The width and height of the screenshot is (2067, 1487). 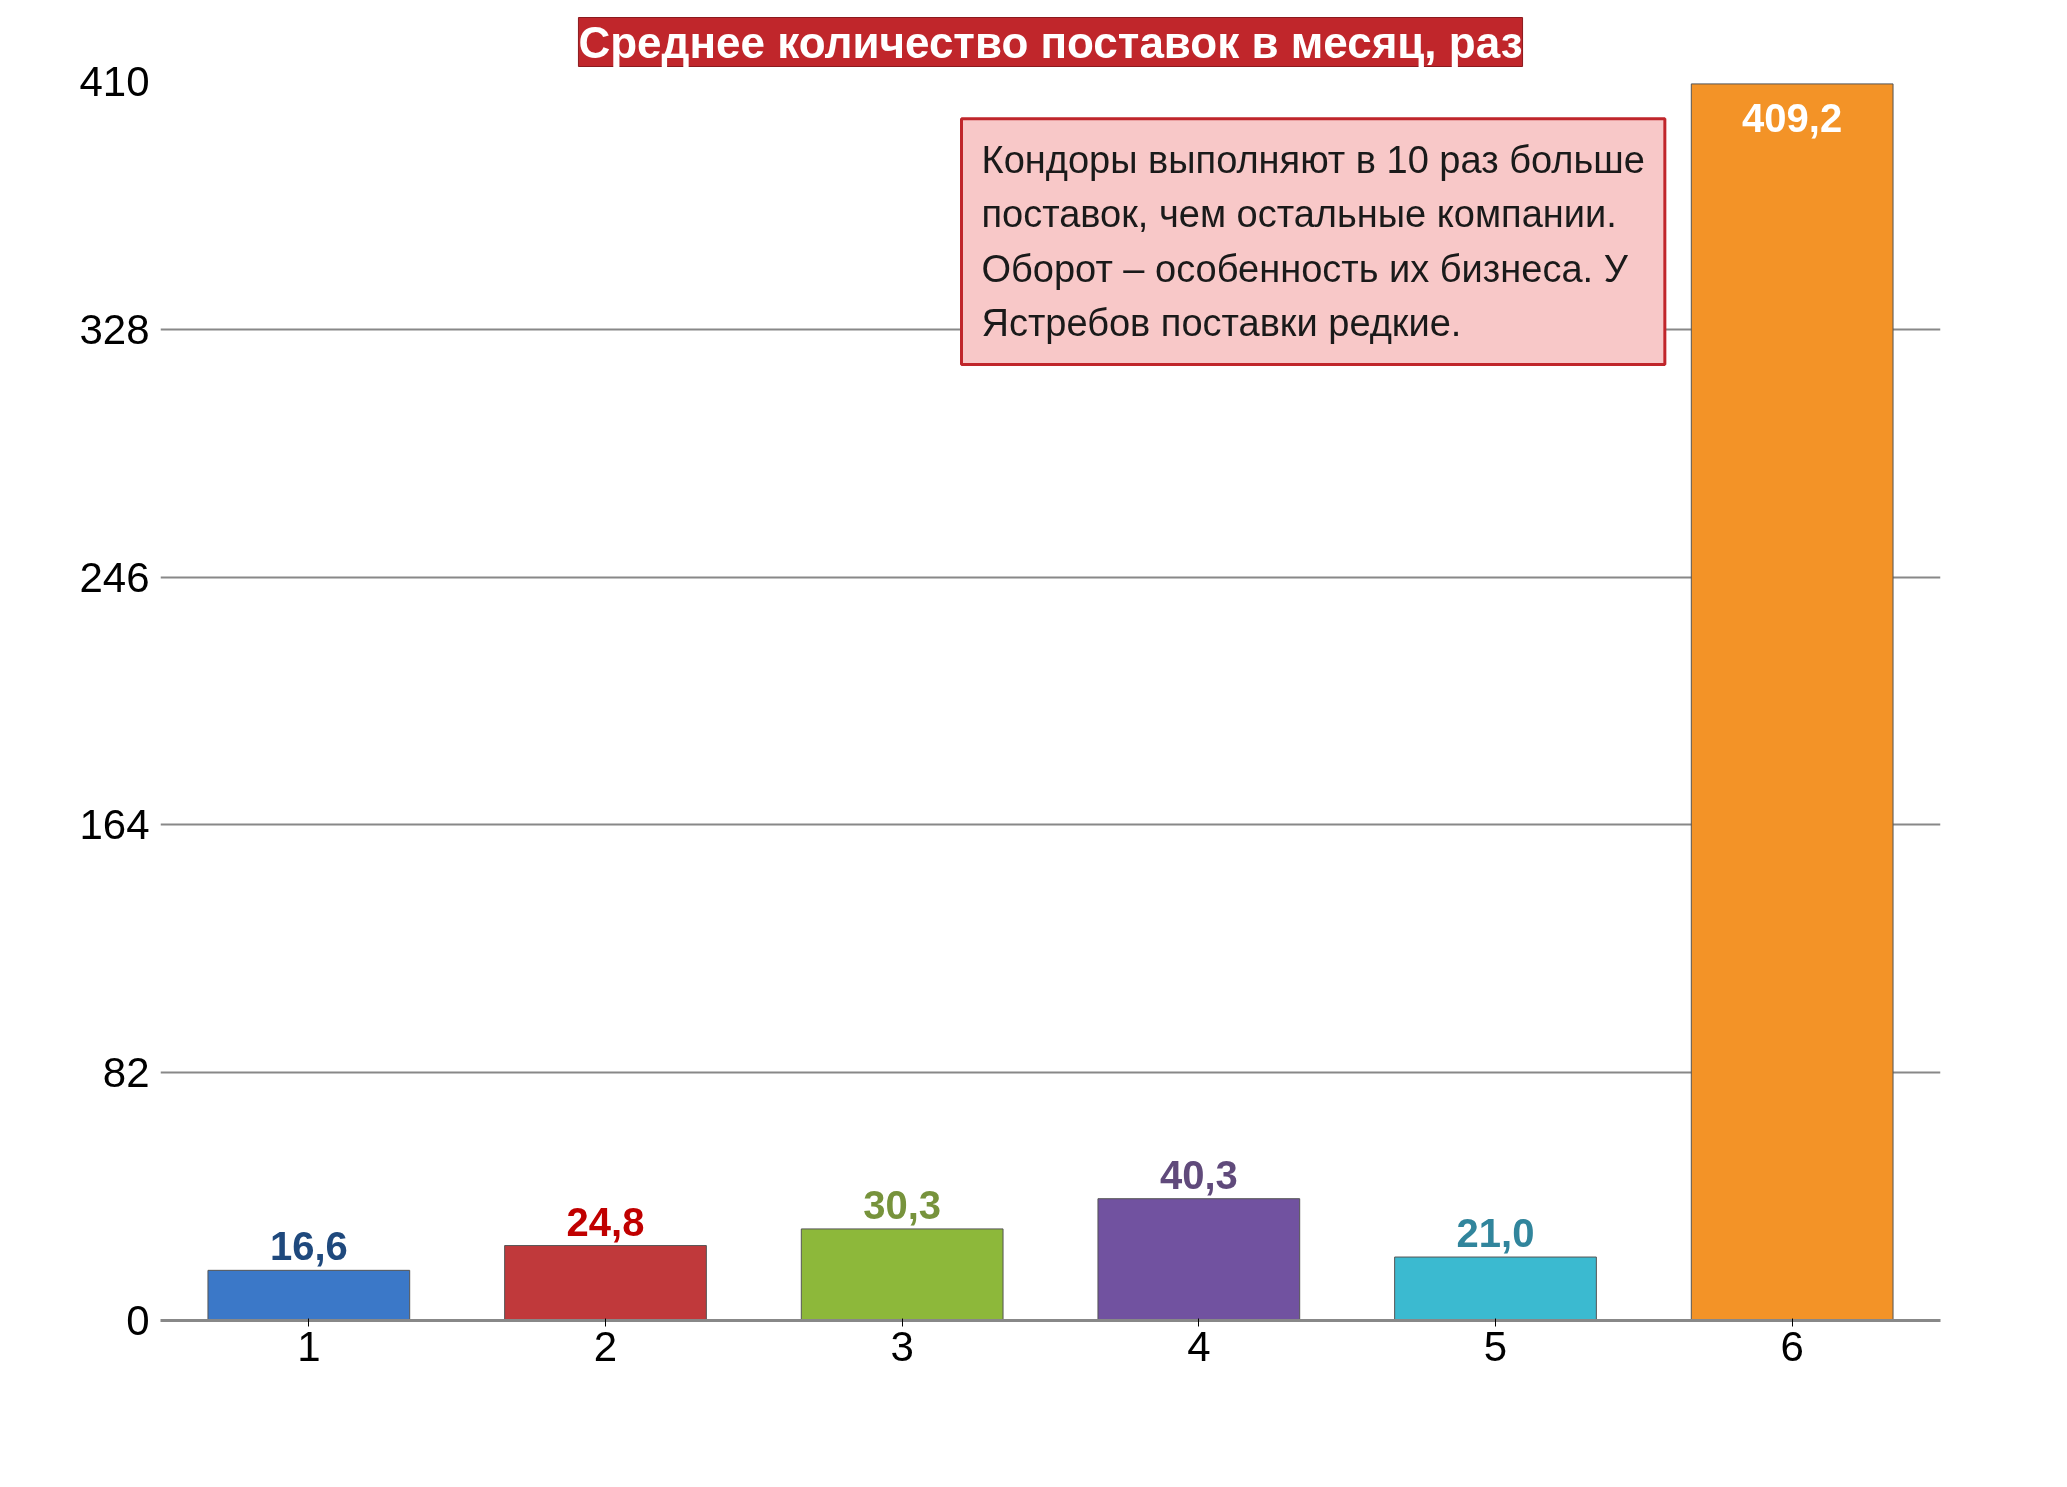 I want to click on chart-title: Среднее количество поставок в месяц, раз, so click(x=1050, y=42).